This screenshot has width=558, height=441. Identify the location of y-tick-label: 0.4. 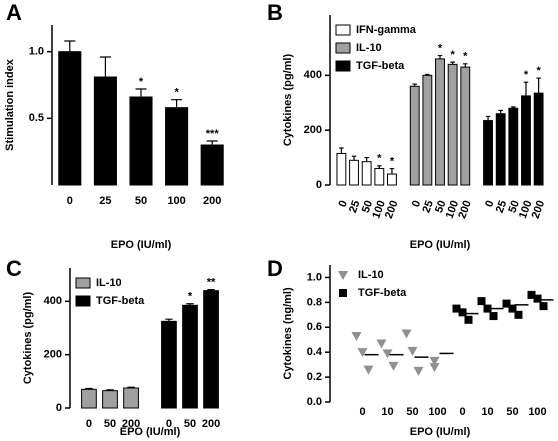
(315, 352).